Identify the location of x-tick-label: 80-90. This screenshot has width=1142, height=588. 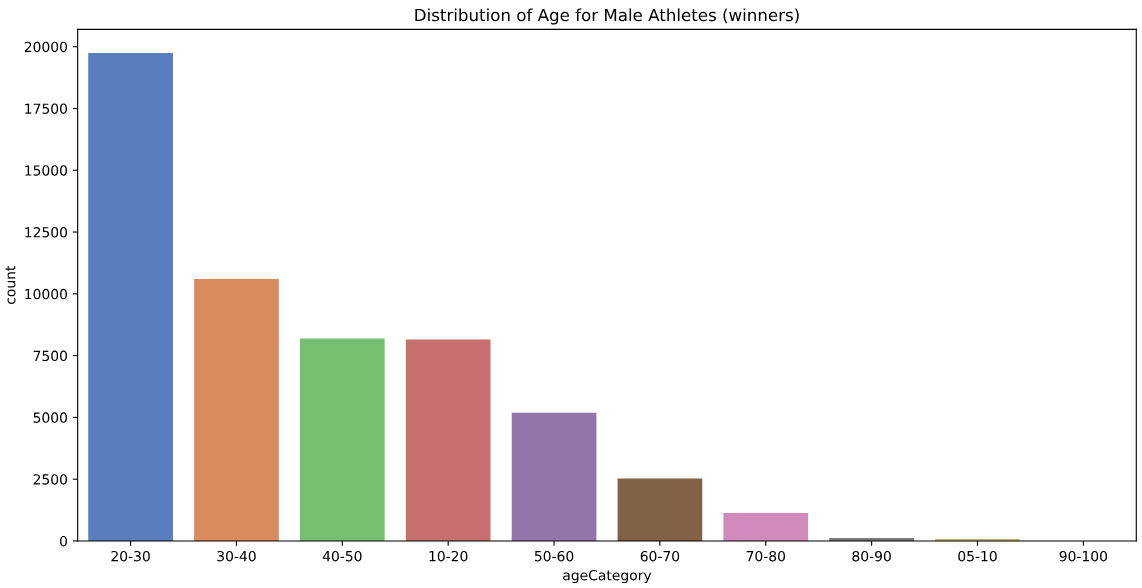
(871, 556).